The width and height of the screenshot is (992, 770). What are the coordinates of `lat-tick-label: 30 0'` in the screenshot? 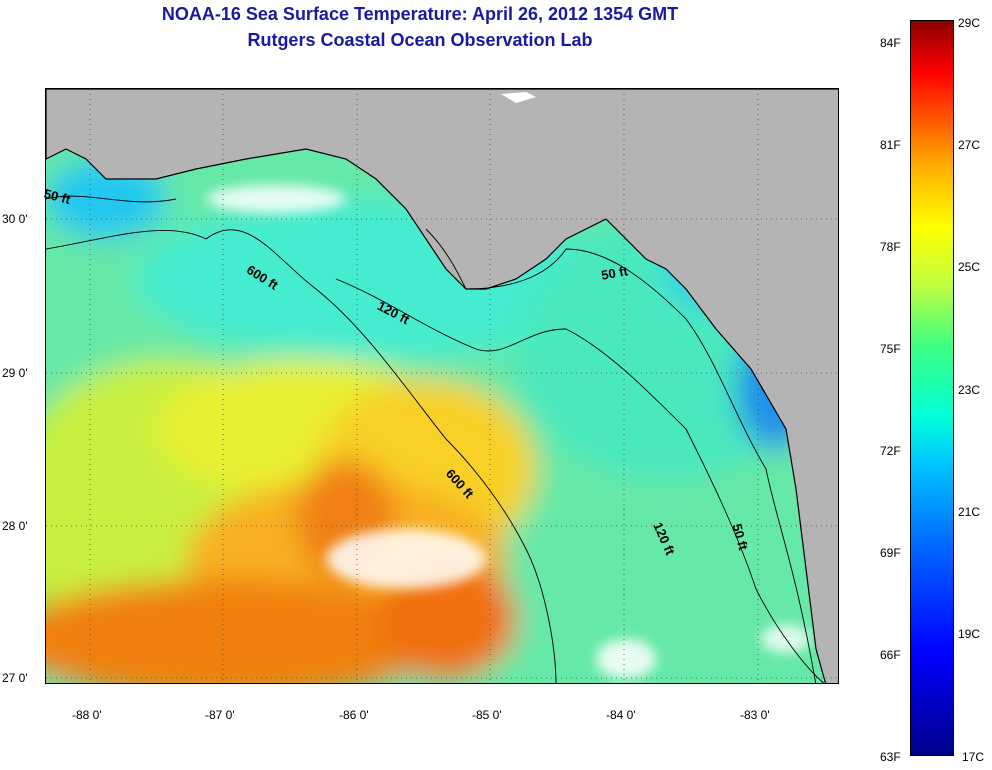 It's located at (15, 219).